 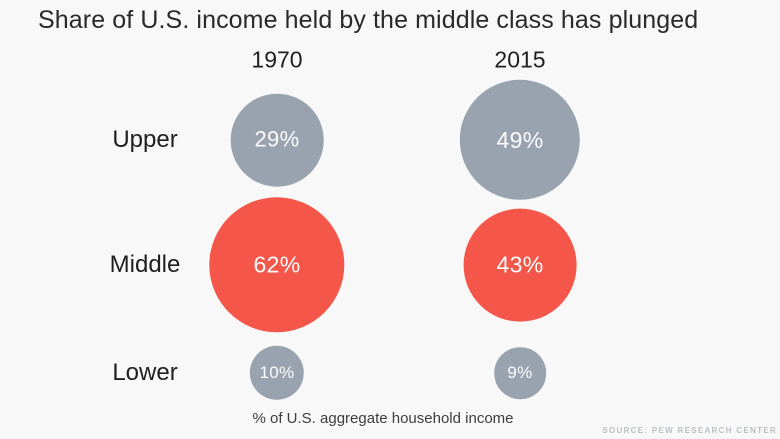 I want to click on bubble-lower-1970: 10%, so click(x=277, y=373).